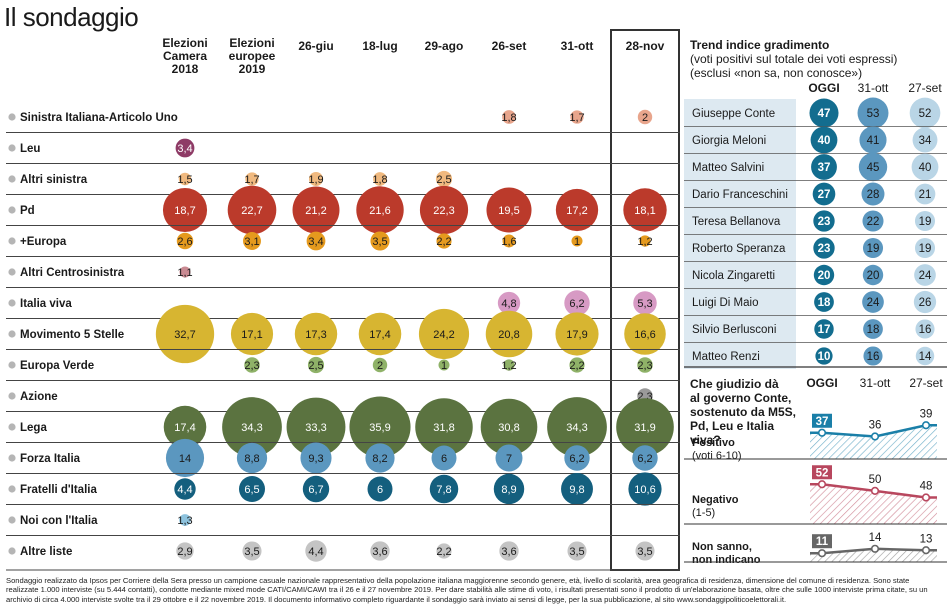 This screenshot has width=949, height=607. Describe the element at coordinates (185, 69) in the screenshot. I see `column-header-elezioni-camera-2018: 2018` at that location.